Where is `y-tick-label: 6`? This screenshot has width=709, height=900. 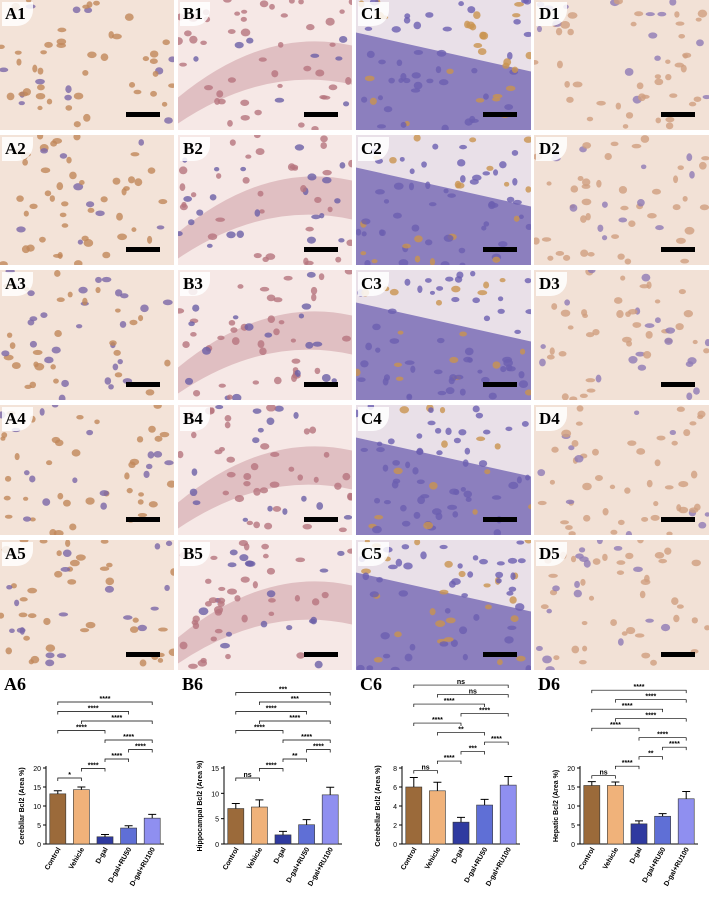 y-tick-label: 6 is located at coordinates (395, 788).